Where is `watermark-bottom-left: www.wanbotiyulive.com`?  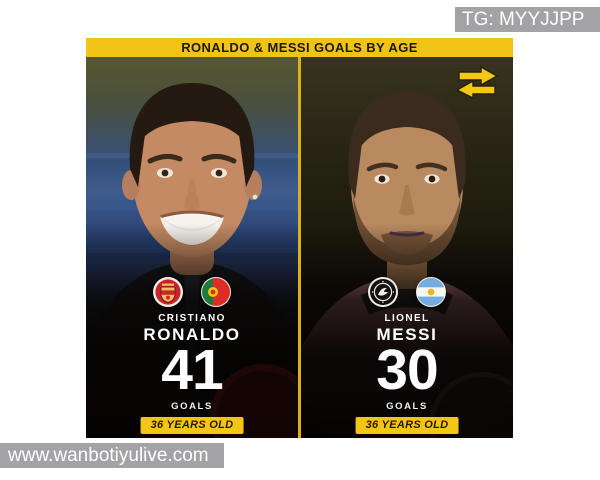
watermark-bottom-left: www.wanbotiyulive.com is located at coordinates (112, 455).